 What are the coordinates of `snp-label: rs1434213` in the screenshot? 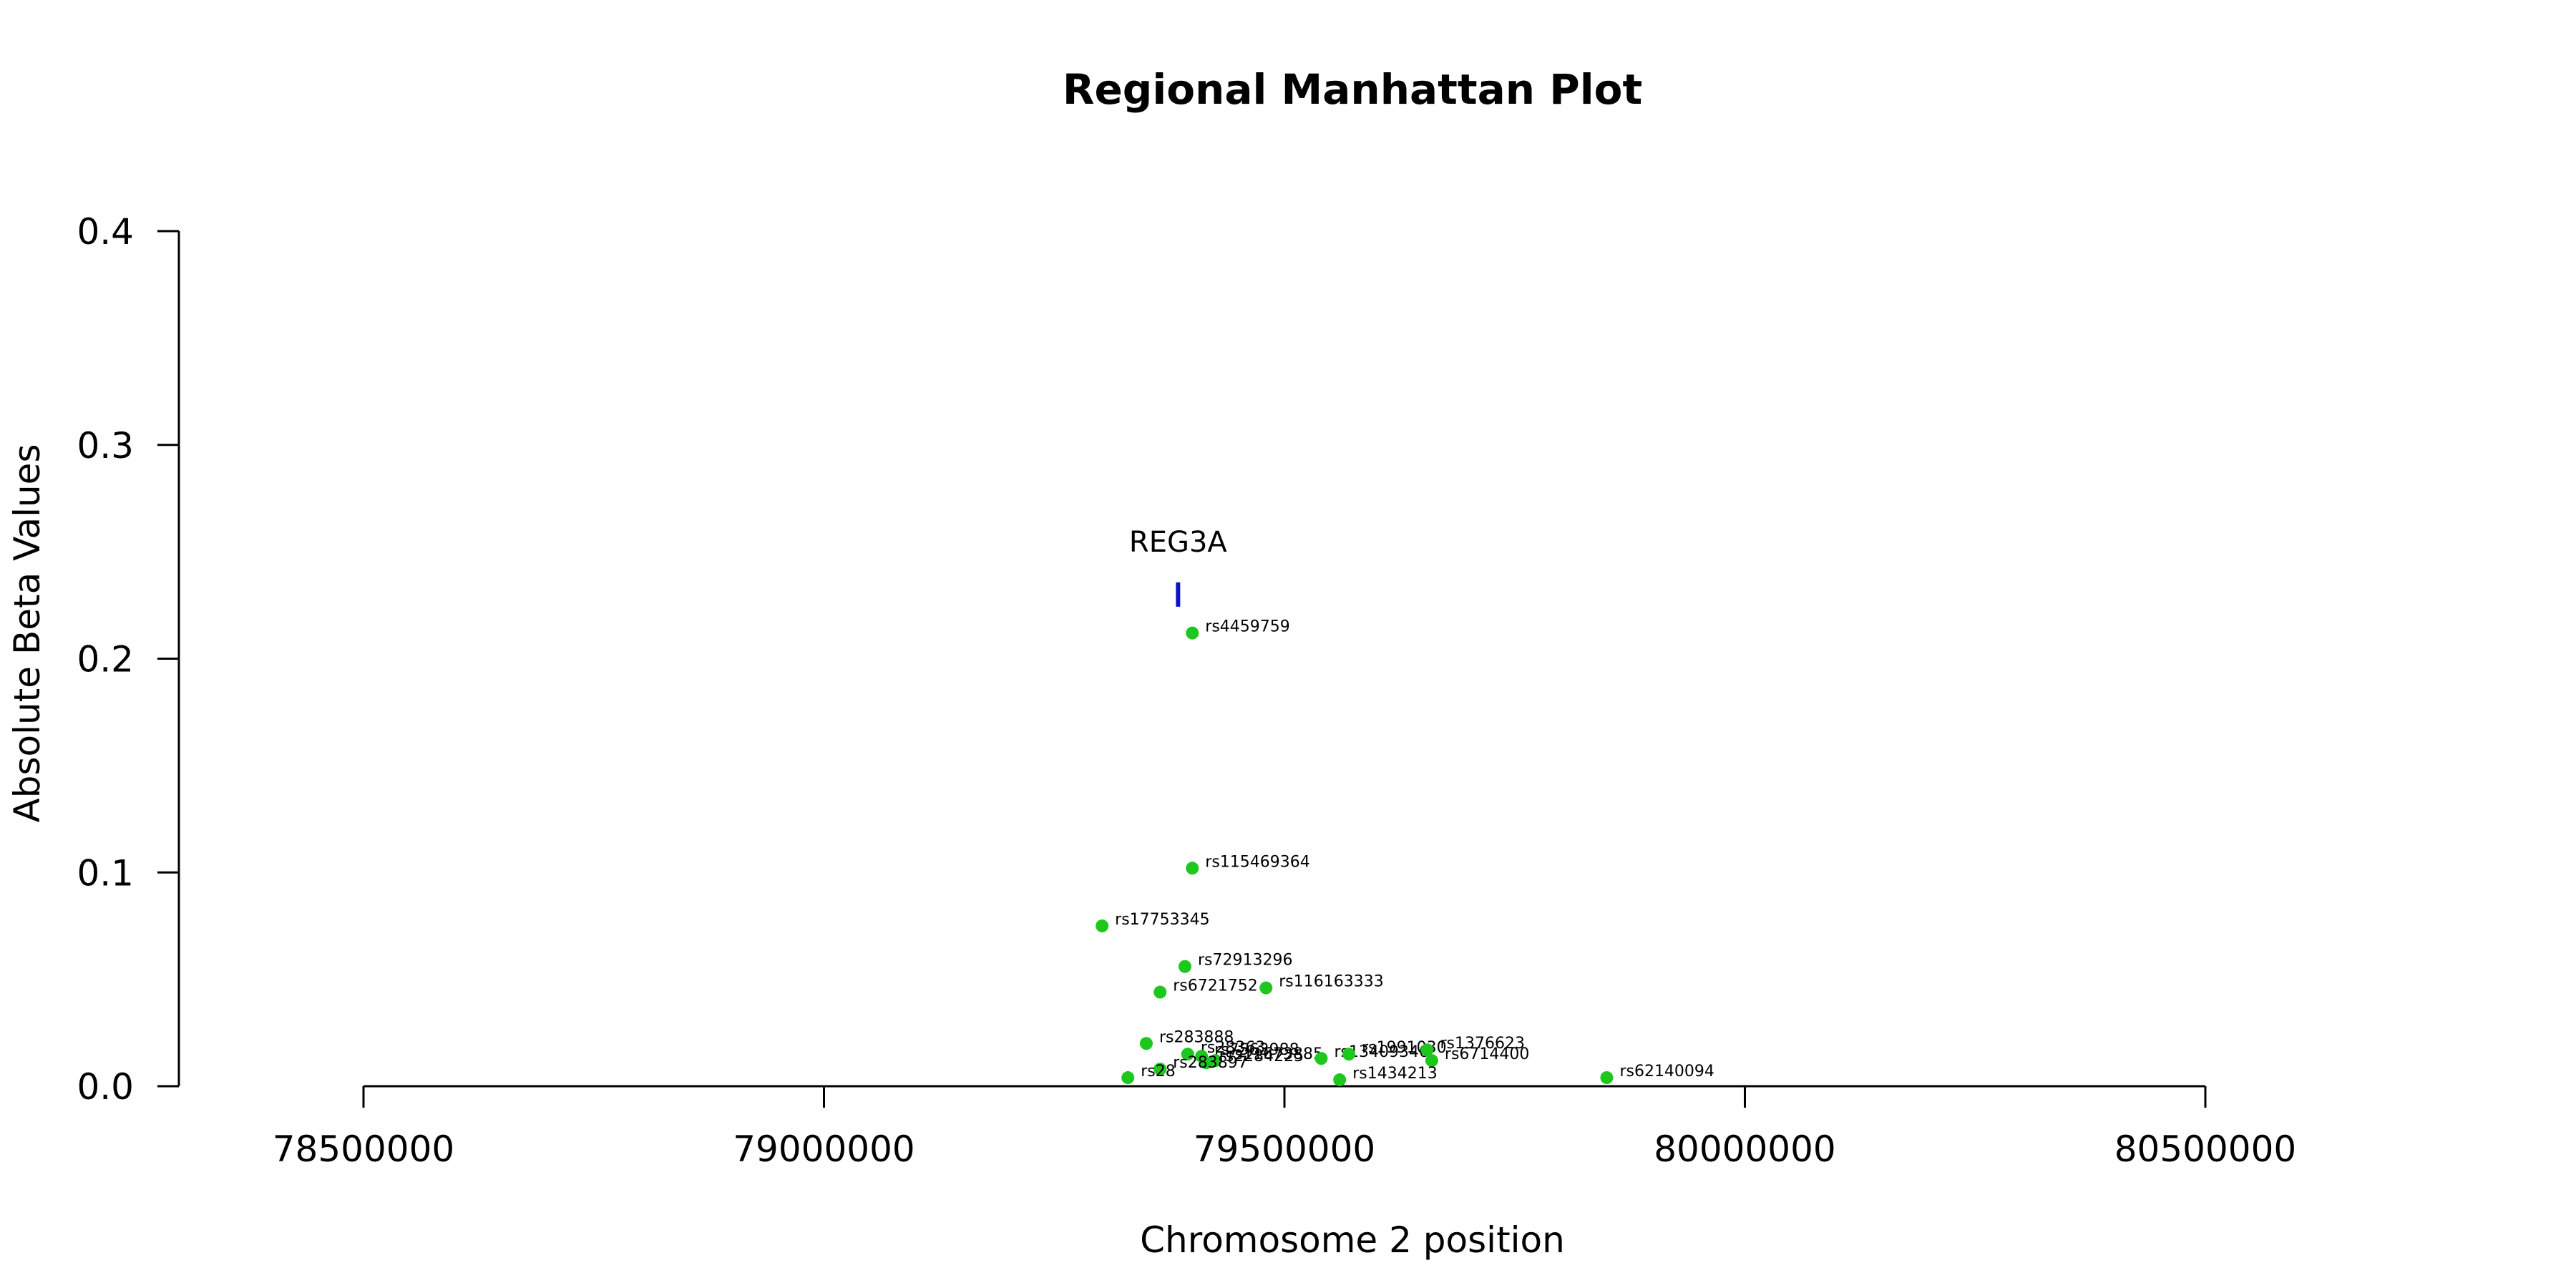 It's located at (1395, 1074).